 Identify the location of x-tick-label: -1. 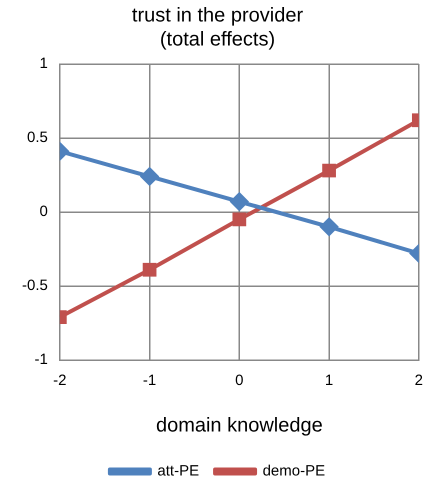
(149, 381).